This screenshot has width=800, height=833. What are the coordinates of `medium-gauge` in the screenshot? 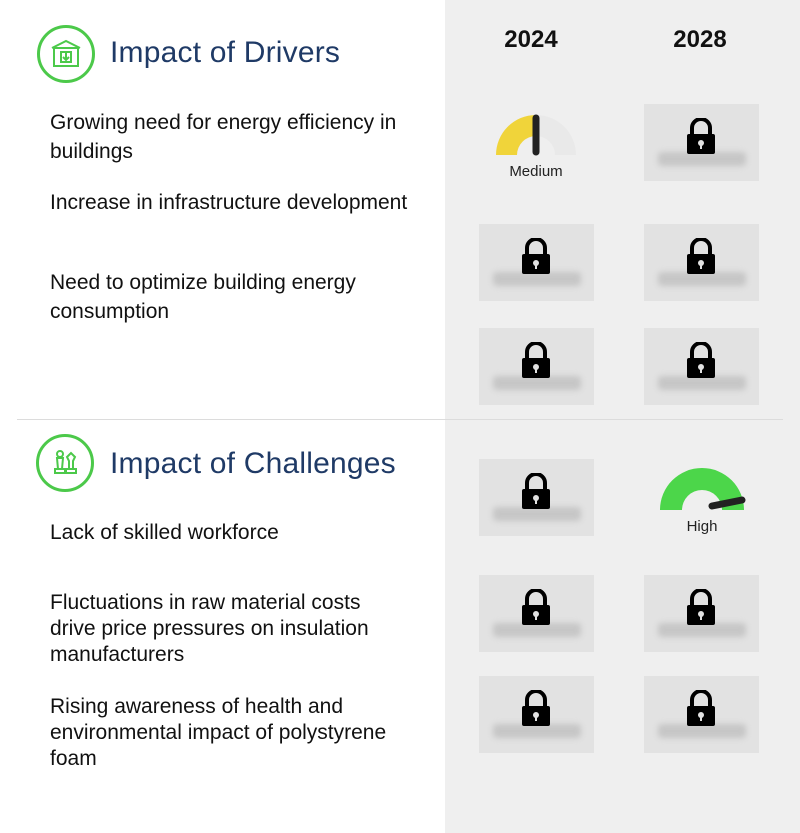 It's located at (536, 137).